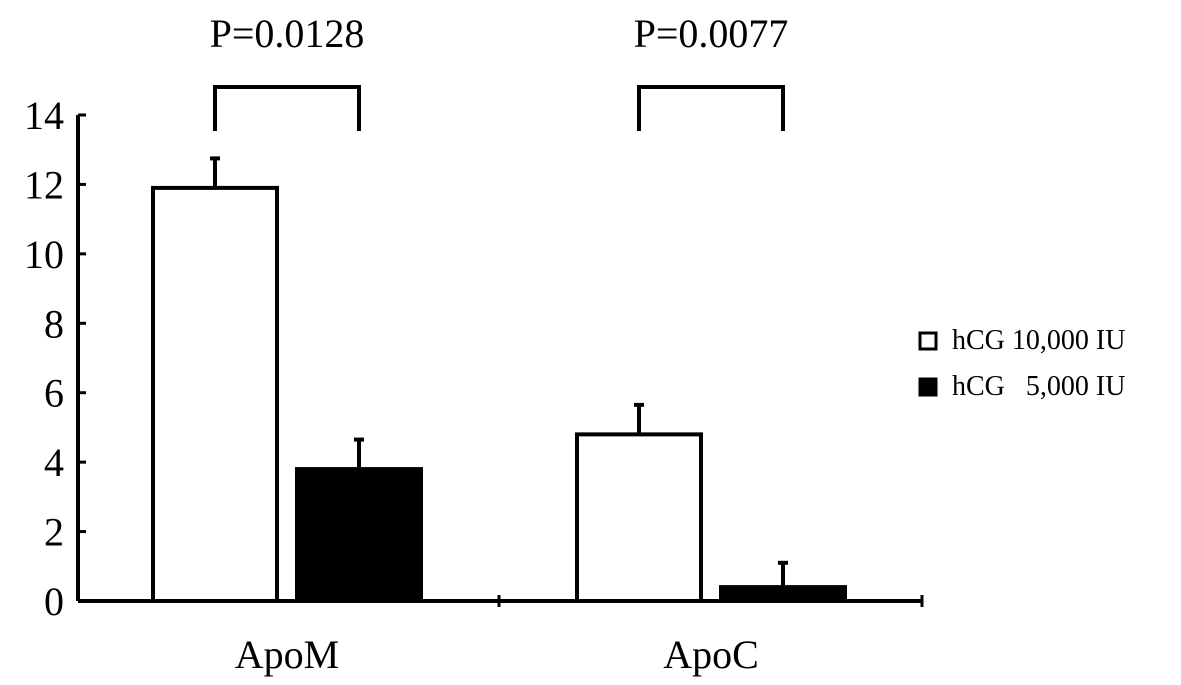  What do you see at coordinates (54, 323) in the screenshot?
I see `y-tick-label-8: 8` at bounding box center [54, 323].